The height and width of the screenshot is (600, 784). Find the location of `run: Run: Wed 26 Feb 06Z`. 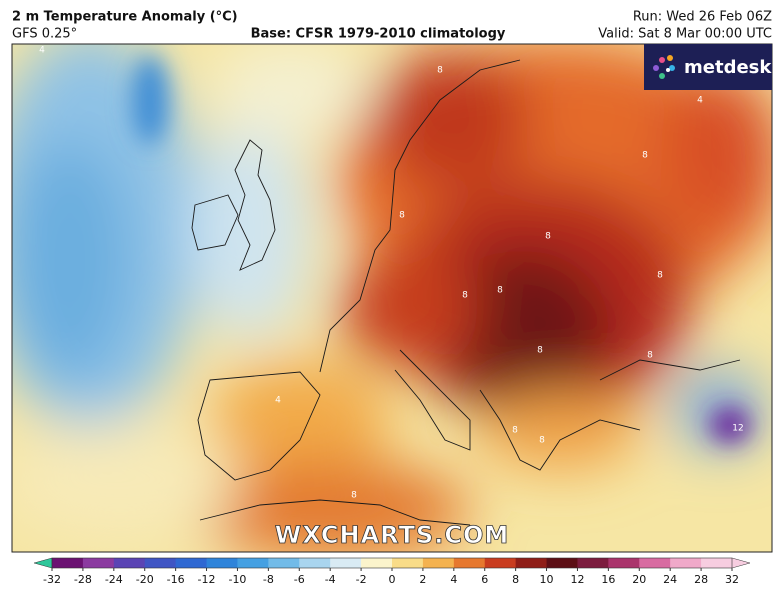

run: Run: Wed 26 Feb 06Z is located at coordinates (702, 17).